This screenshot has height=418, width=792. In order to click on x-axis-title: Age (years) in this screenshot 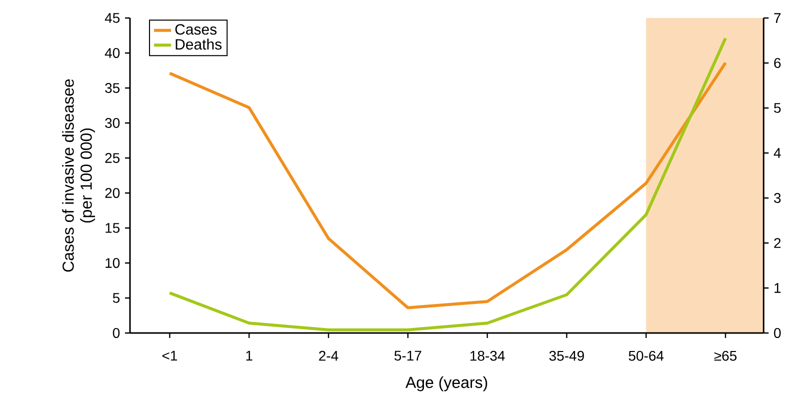, I will do `click(446, 384)`.